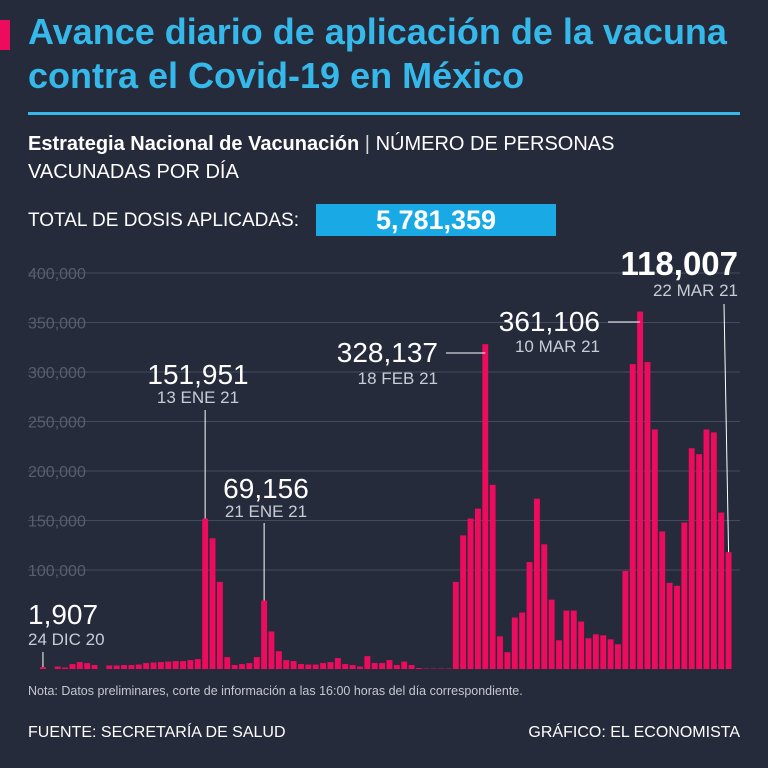 This screenshot has height=768, width=768. I want to click on title-accent-bar, so click(5, 35).